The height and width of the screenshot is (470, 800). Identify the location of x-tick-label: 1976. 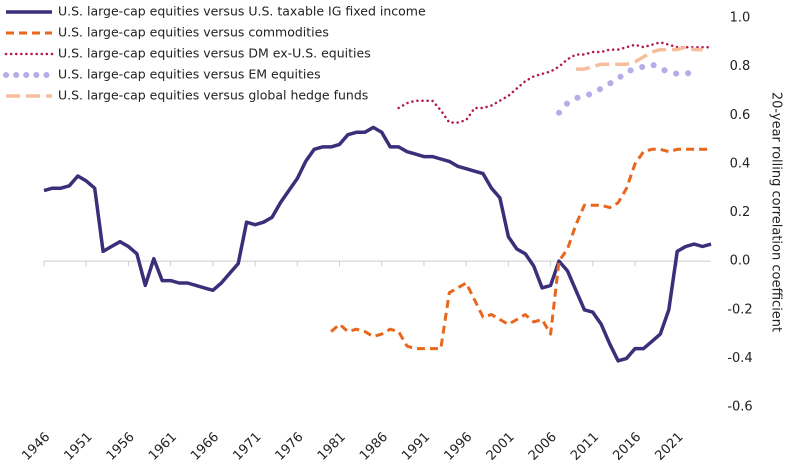
(290, 447).